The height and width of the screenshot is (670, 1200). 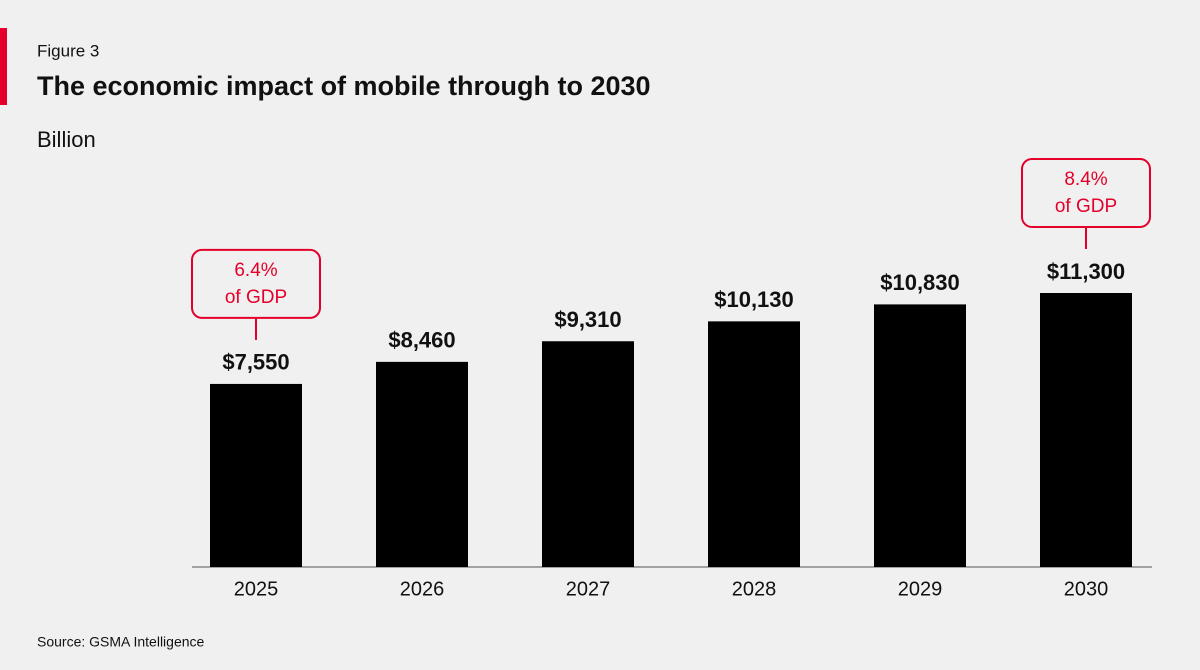 I want to click on x-tick-label: 2030, so click(x=1086, y=589).